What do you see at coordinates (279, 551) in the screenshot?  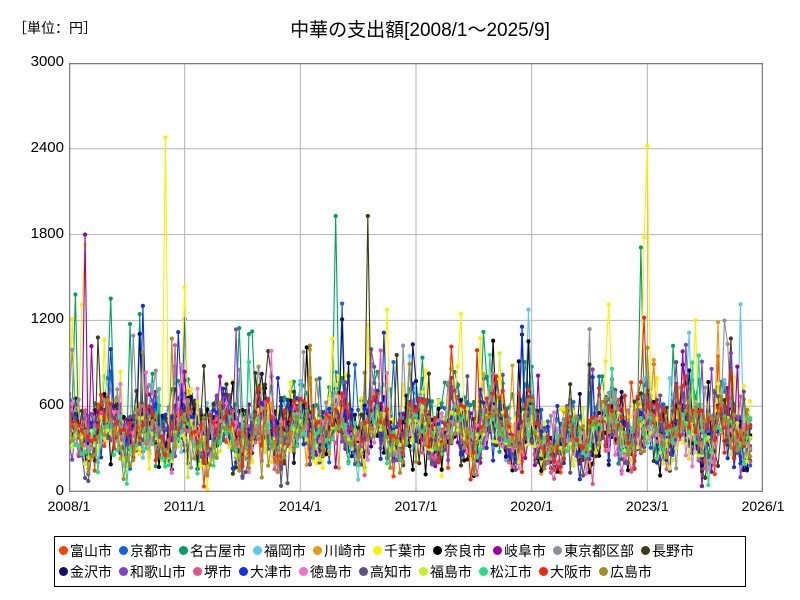 I see `legend-item-福岡市: 福岡市` at bounding box center [279, 551].